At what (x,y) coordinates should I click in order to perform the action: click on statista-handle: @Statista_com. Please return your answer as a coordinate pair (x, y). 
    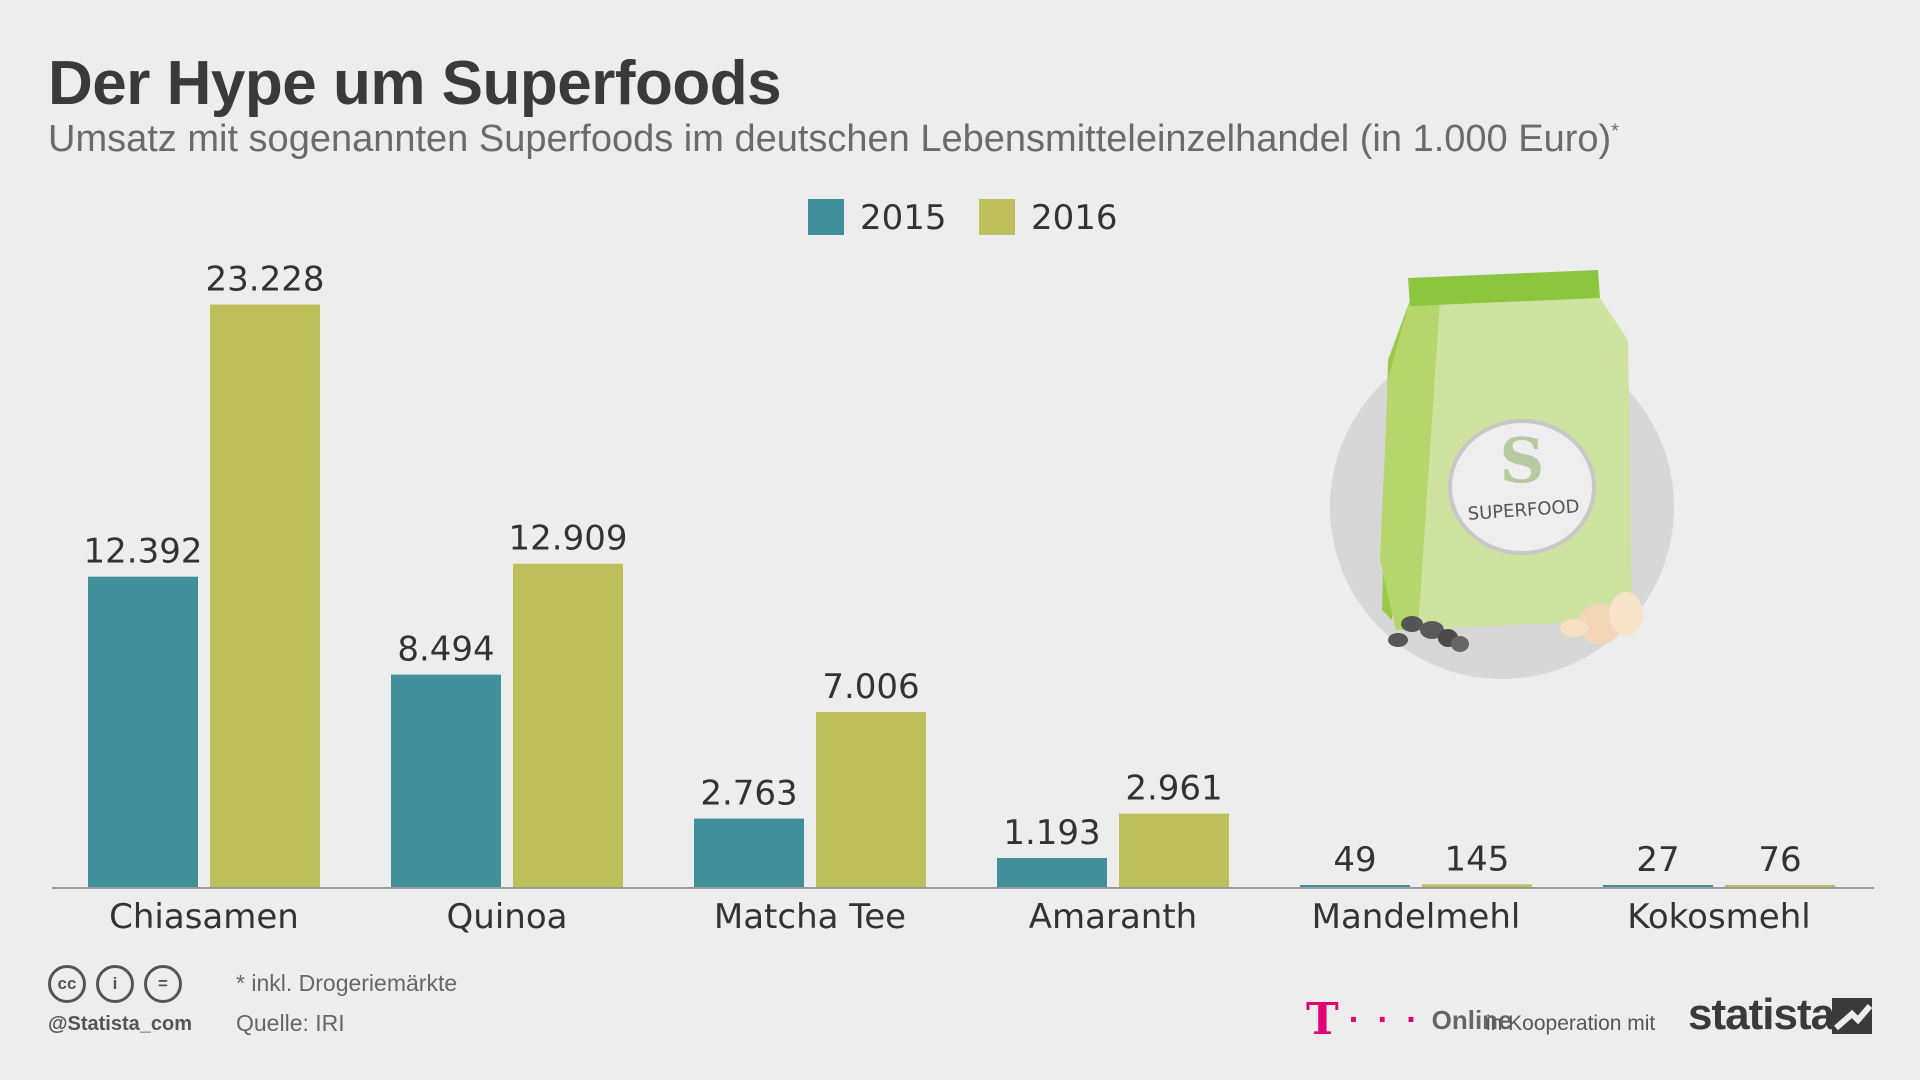
    Looking at the image, I should click on (120, 1024).